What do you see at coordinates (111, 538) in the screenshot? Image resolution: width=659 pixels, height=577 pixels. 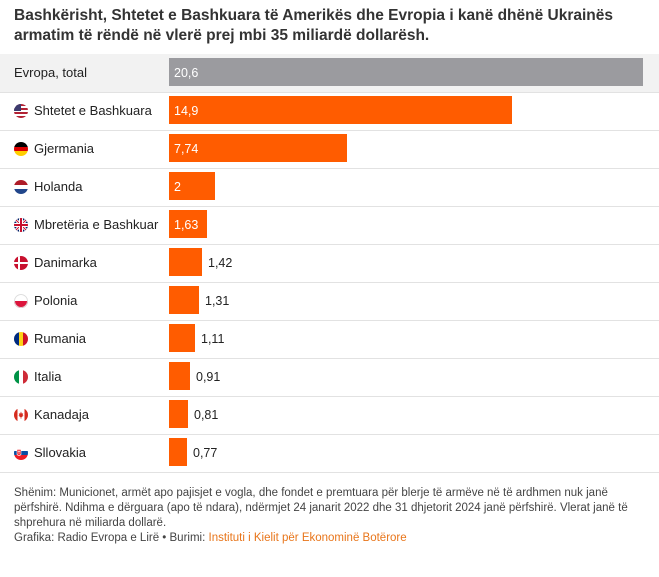 I see `credit-prefix: Grafika: Radio Evropa e Lirë • Burimi:` at bounding box center [111, 538].